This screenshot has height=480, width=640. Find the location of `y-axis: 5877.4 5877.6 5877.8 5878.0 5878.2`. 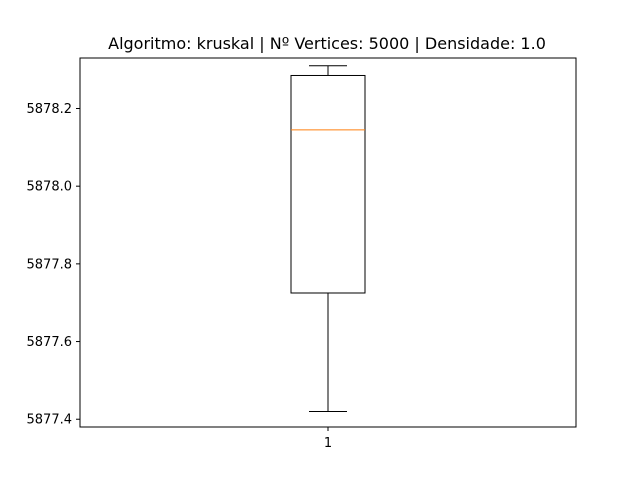

y-axis: 5877.4 5877.6 5877.8 5878.0 5878.2 is located at coordinates (53, 265).